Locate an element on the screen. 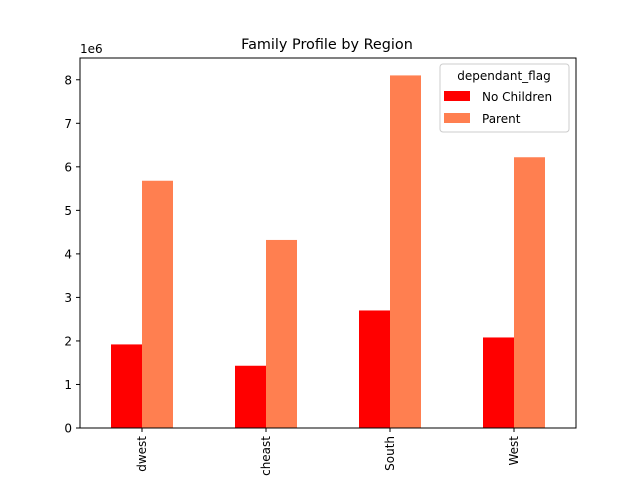 This screenshot has width=640, height=480. legend-title: dependant_flag is located at coordinates (503, 76).